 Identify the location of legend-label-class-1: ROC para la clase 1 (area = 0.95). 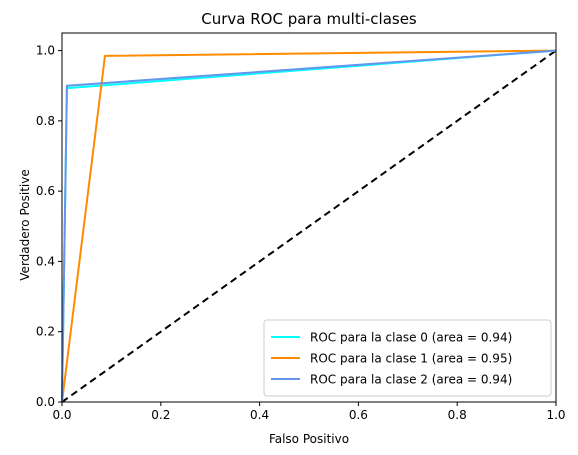
(411, 359).